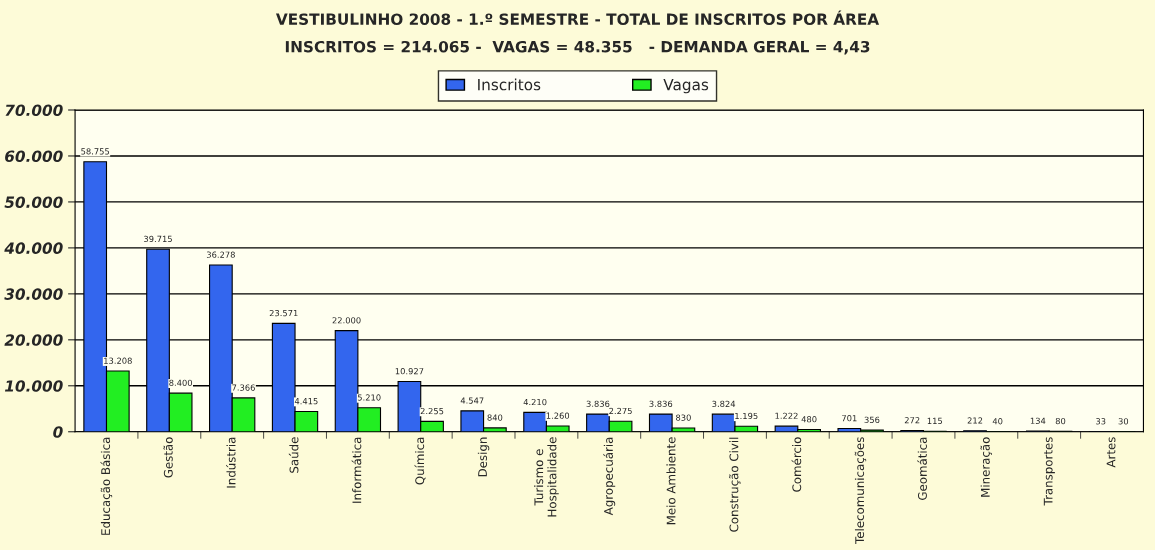 This screenshot has height=550, width=1155. What do you see at coordinates (34, 156) in the screenshot?
I see `y-tick-label: 60.000` at bounding box center [34, 156].